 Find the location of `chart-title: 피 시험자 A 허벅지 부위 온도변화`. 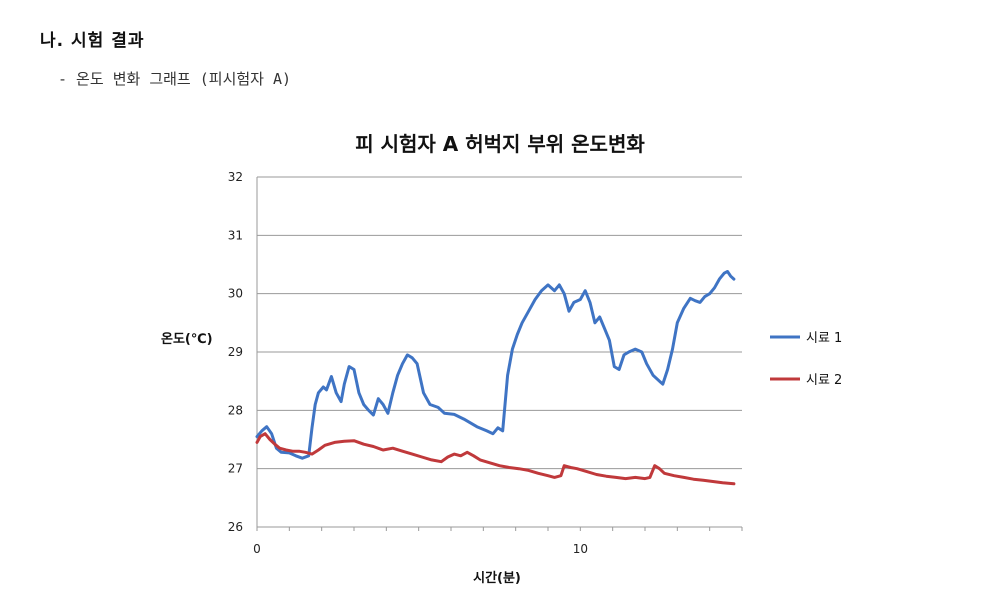

chart-title: 피 시험자 A 허벅지 부위 온도변화 is located at coordinates (500, 144).